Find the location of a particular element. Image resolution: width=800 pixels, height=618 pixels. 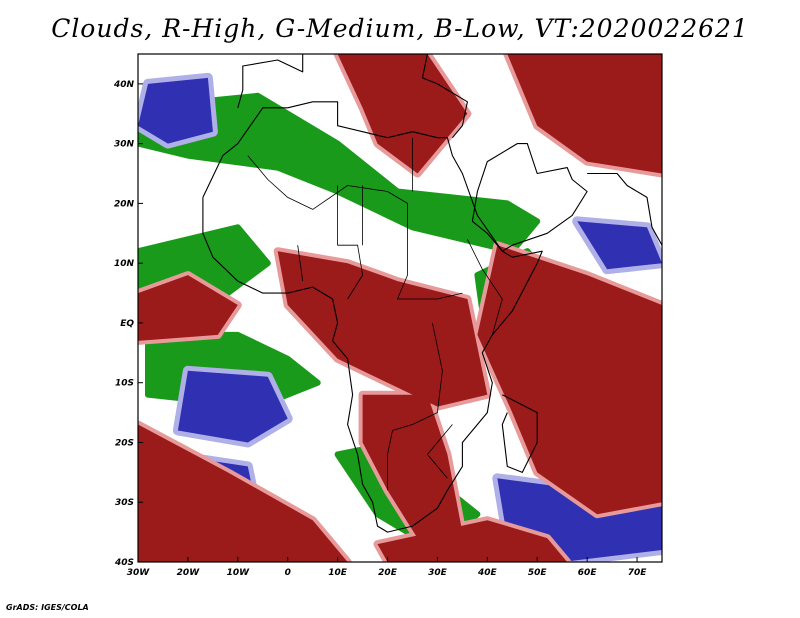

high-cloud-southern-ocean-band is located at coordinates (472, 541).